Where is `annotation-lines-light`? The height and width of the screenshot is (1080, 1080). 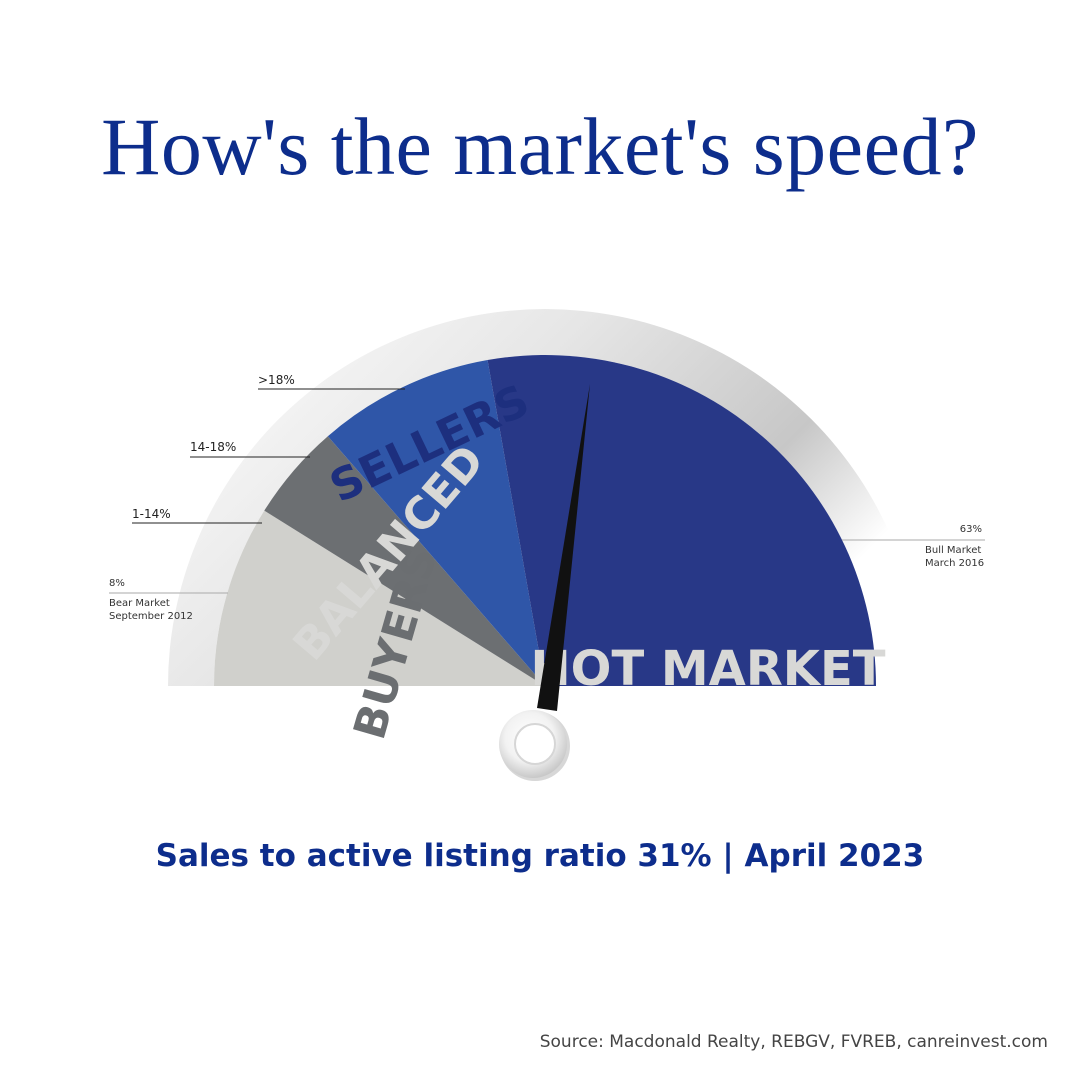 annotation-lines-light is located at coordinates (547, 566).